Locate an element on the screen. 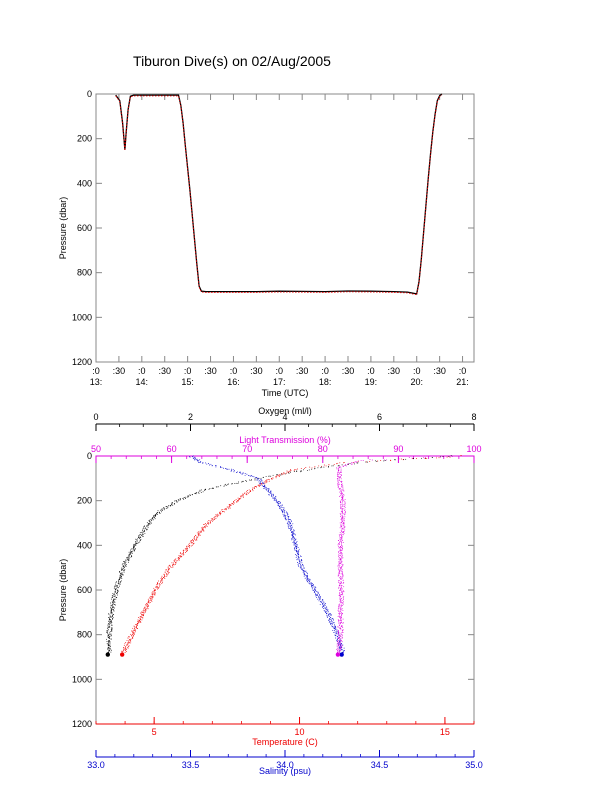 This screenshot has width=612, height=785. axis-tick-label: 34.0 is located at coordinates (285, 765).